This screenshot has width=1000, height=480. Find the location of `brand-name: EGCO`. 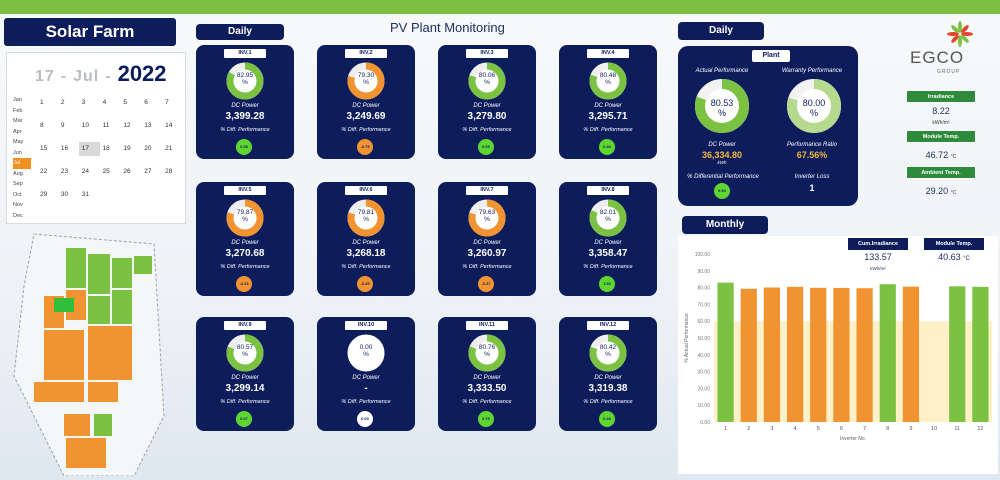

brand-name: EGCO is located at coordinates (937, 57).